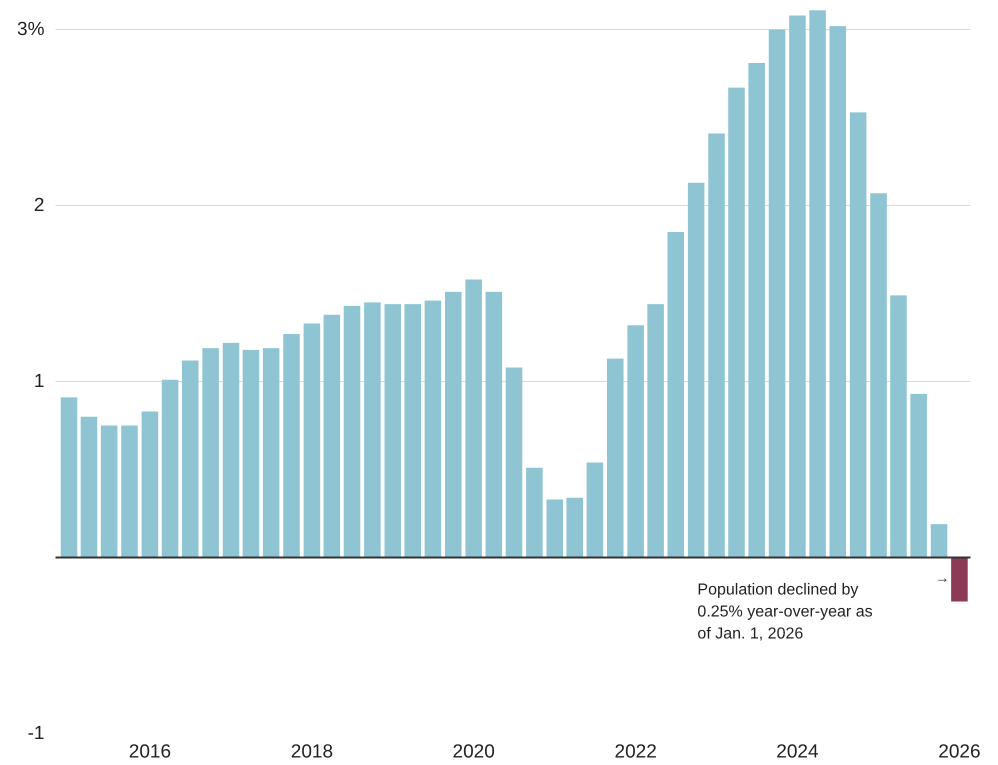 The width and height of the screenshot is (998, 765). Describe the element at coordinates (31, 29) in the screenshot. I see `y-tick-label: 3%` at that location.